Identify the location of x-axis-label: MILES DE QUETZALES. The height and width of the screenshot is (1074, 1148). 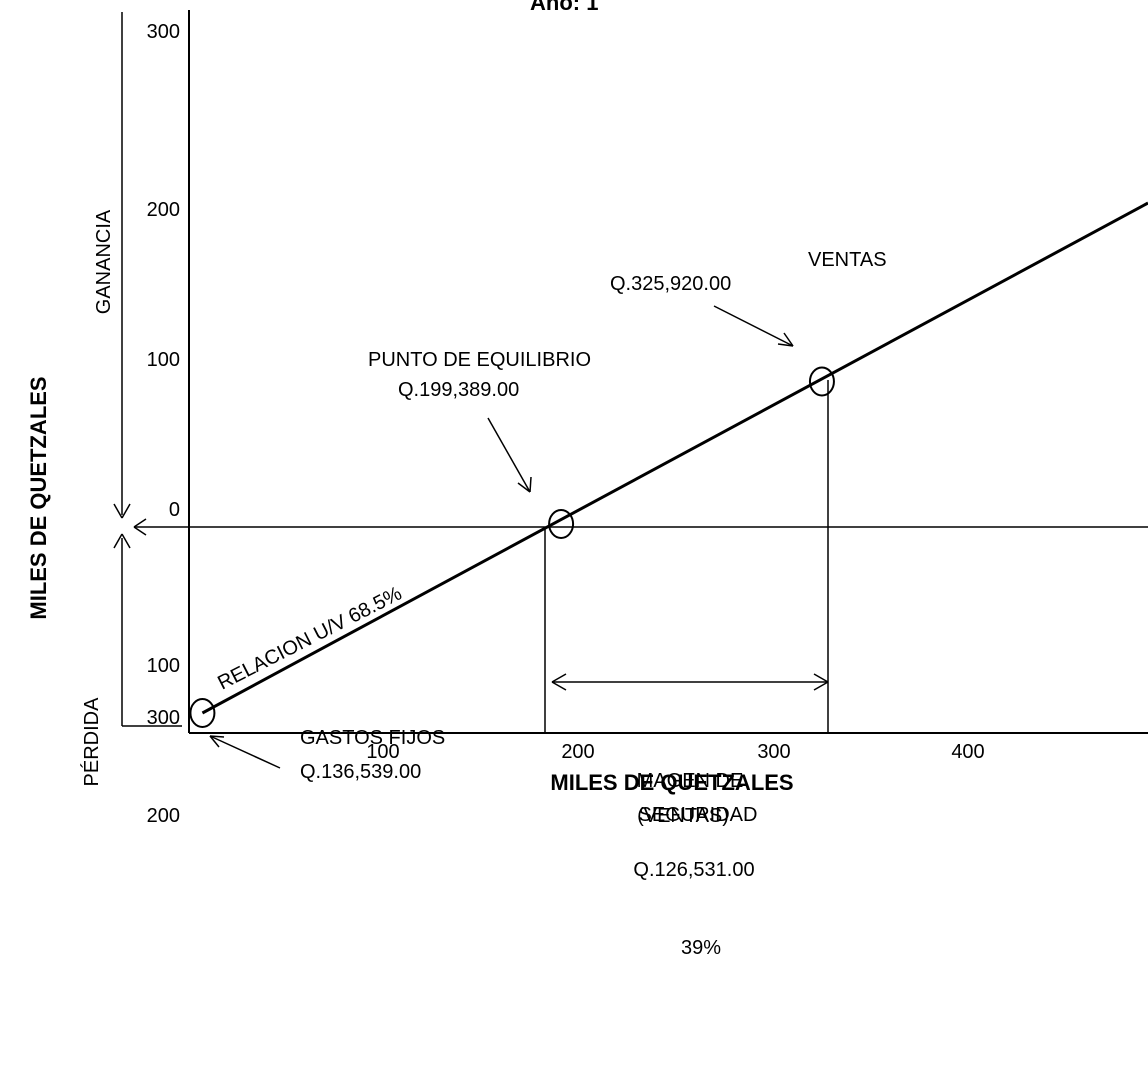
(671, 782).